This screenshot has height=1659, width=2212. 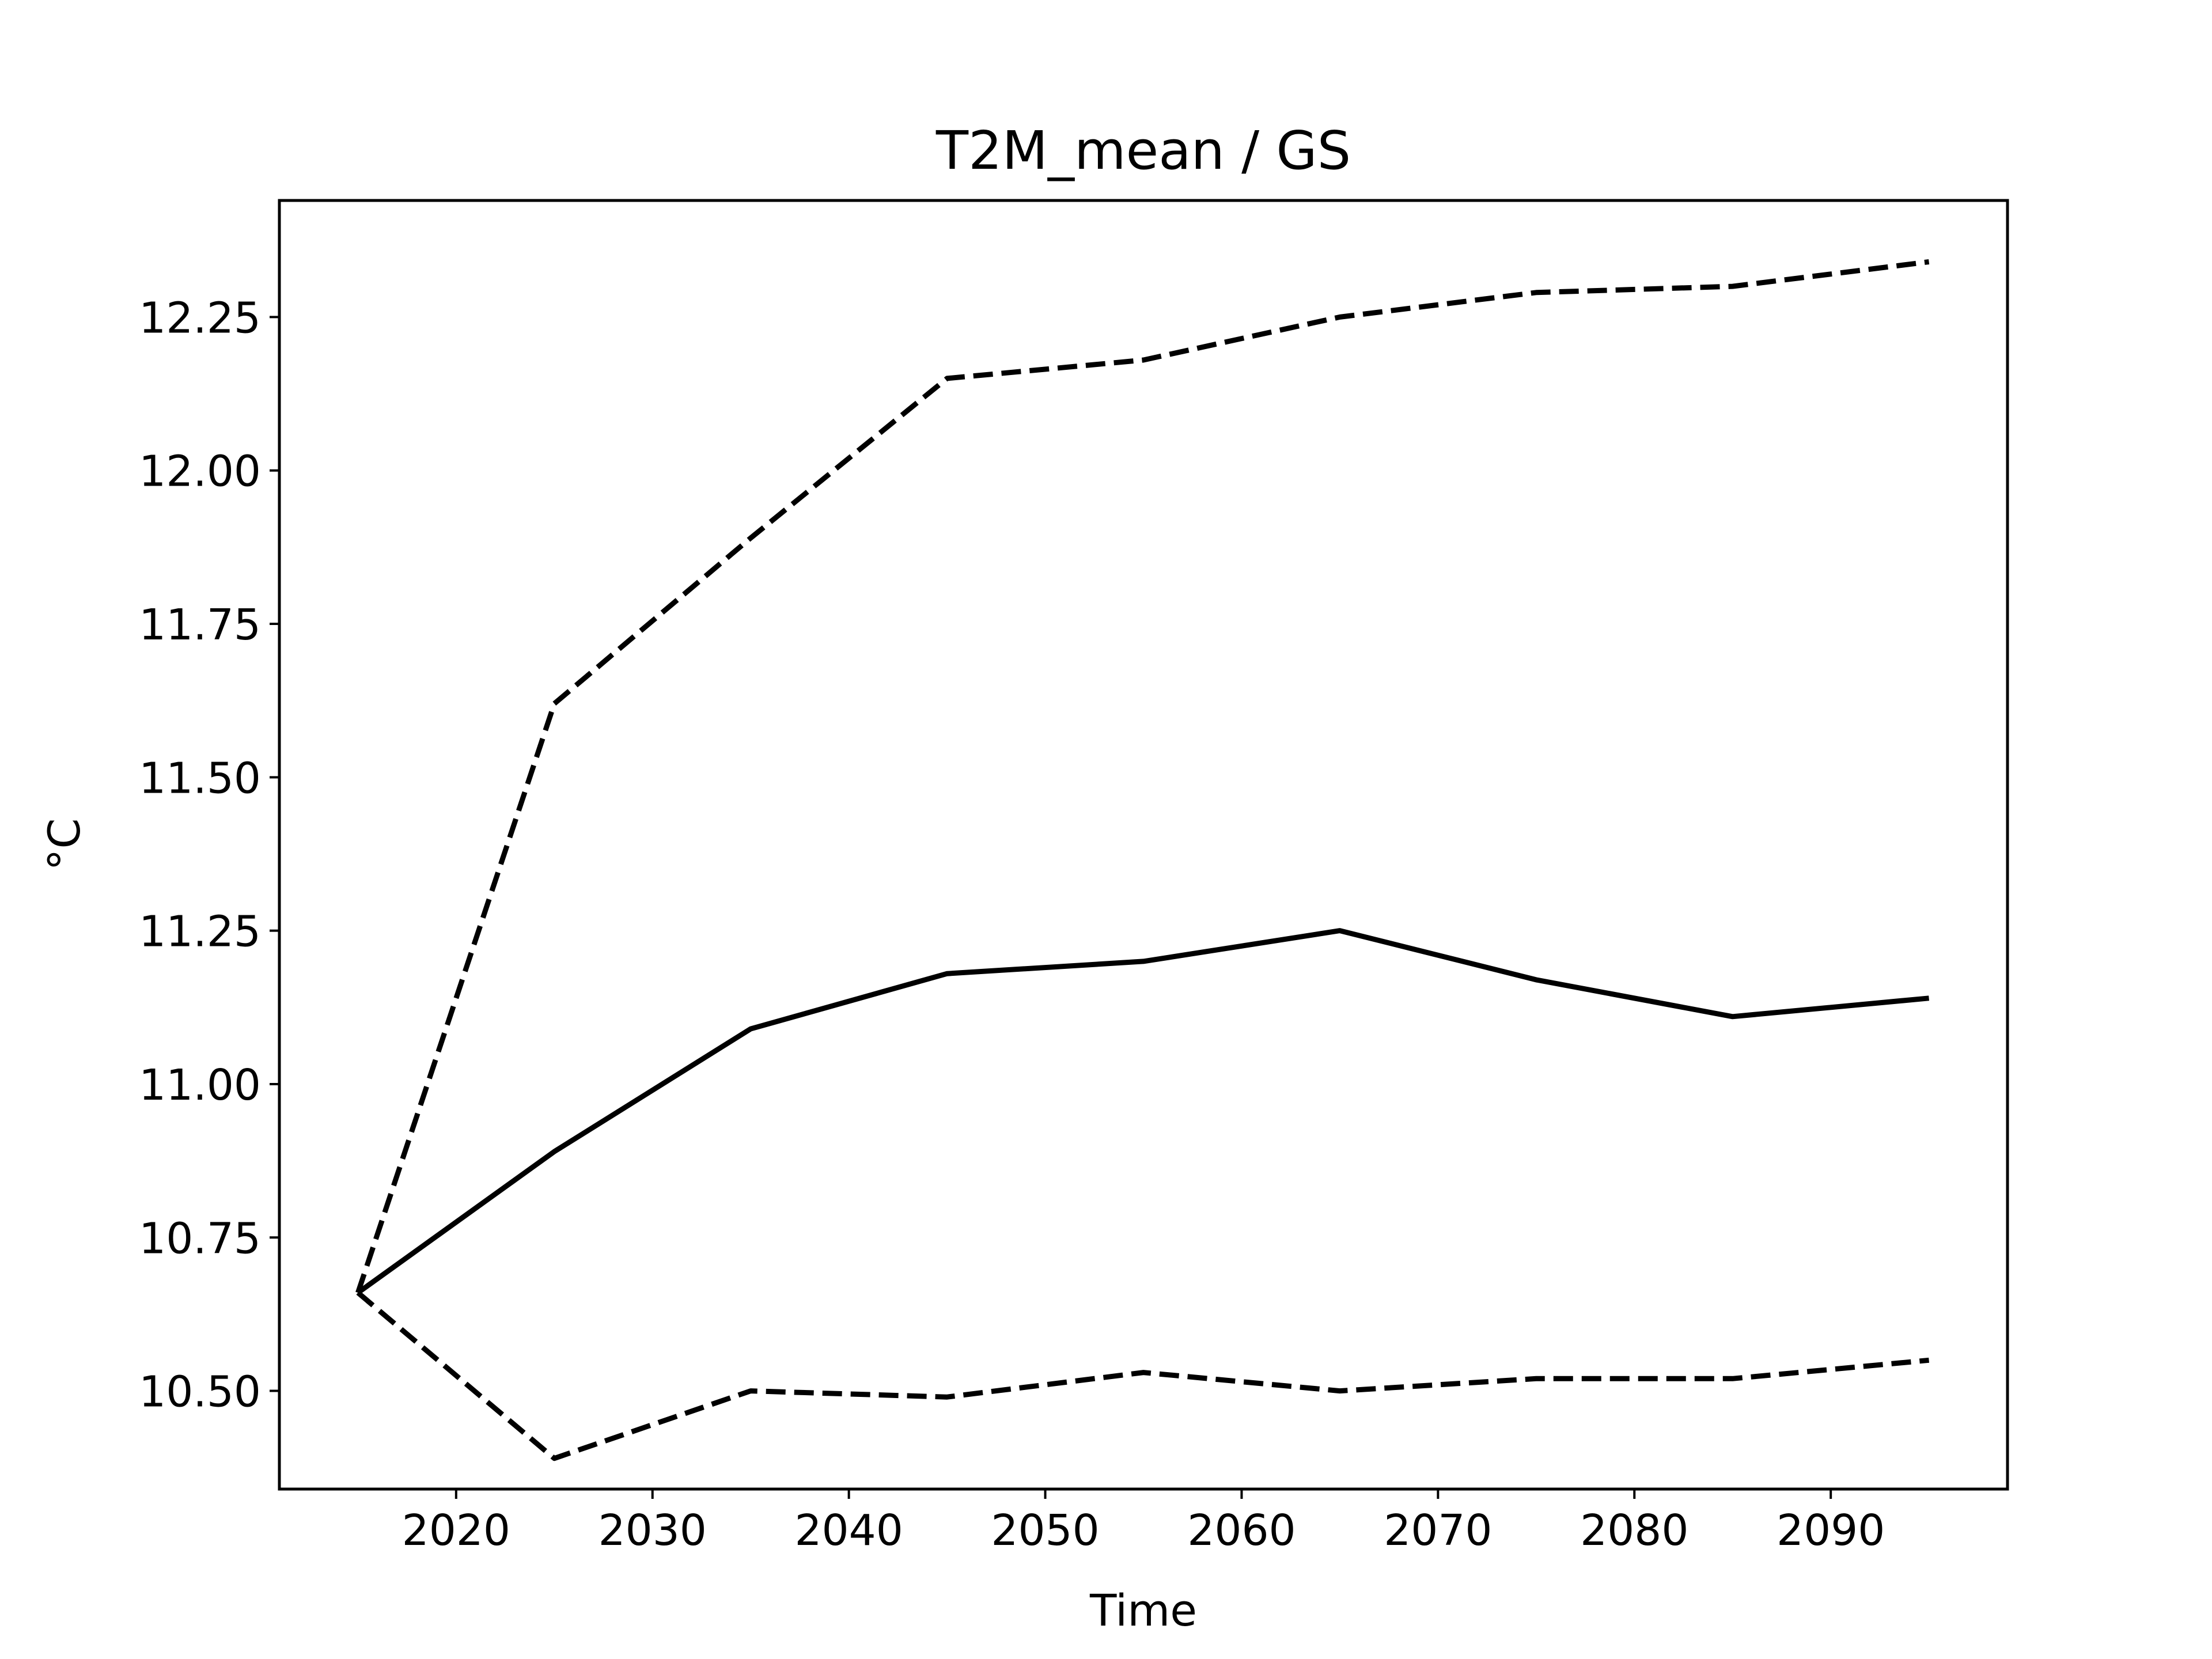 What do you see at coordinates (1634, 1530) in the screenshot?
I see `x-tick-label: 2080` at bounding box center [1634, 1530].